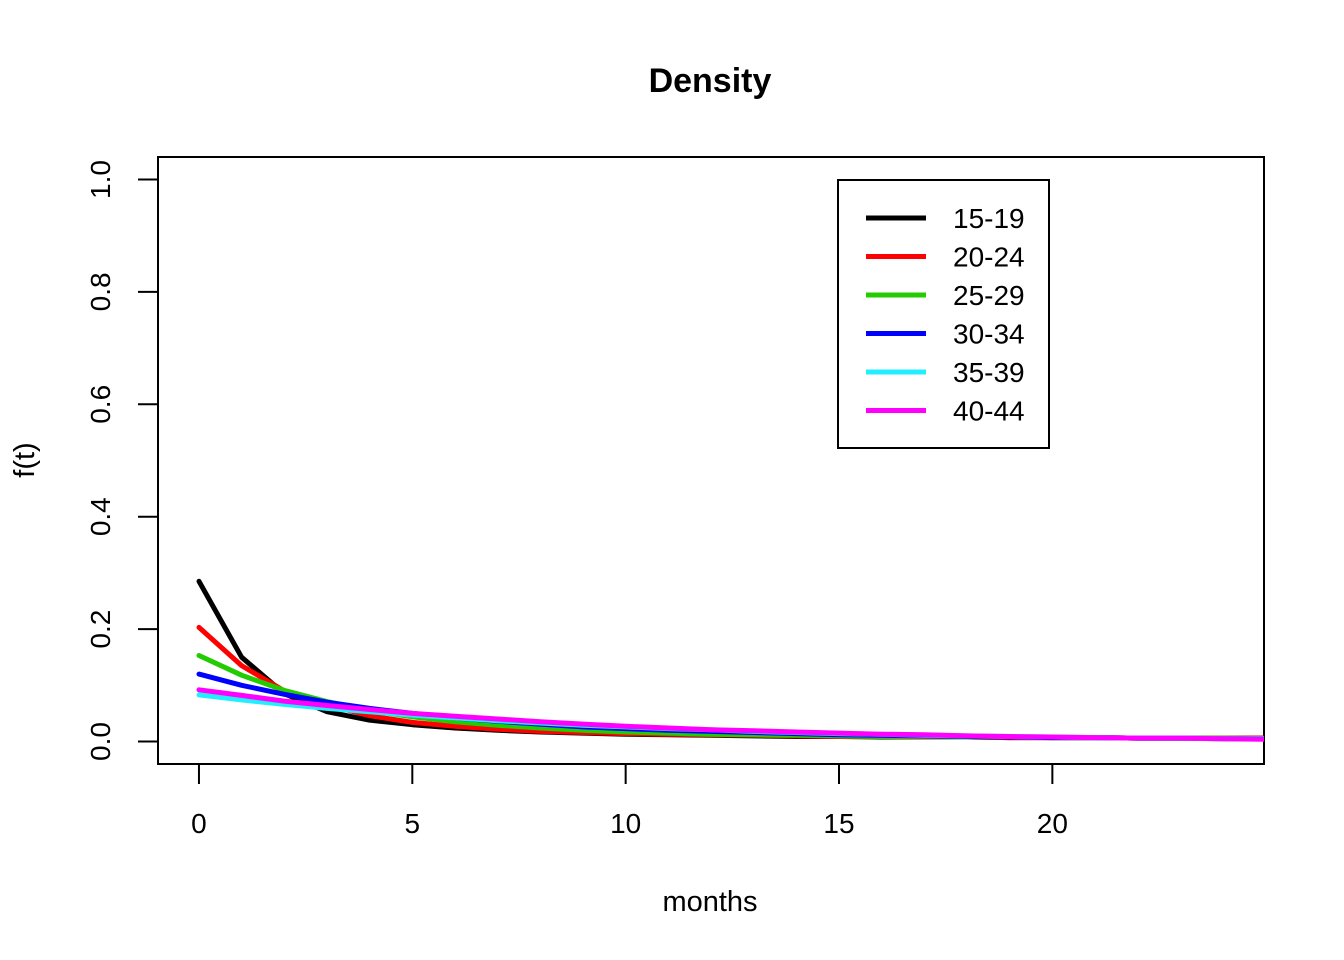 This screenshot has width=1344, height=960. I want to click on y-tick-label: 0.4, so click(100, 516).